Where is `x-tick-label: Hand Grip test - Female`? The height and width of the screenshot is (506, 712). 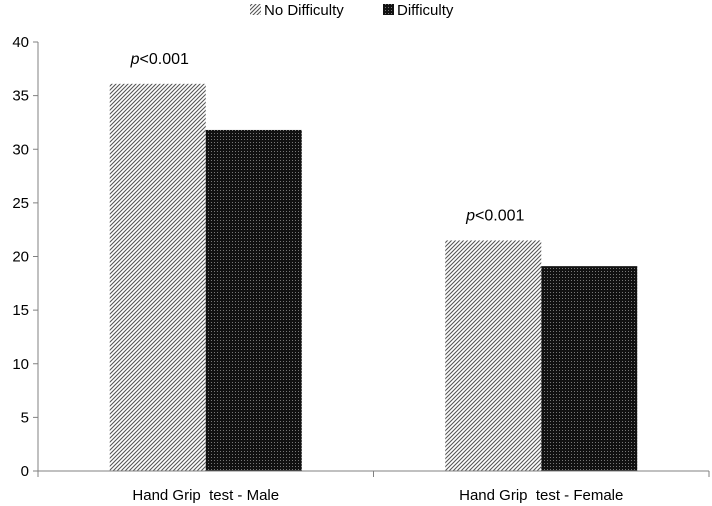
x-tick-label: Hand Grip test - Female is located at coordinates (541, 495).